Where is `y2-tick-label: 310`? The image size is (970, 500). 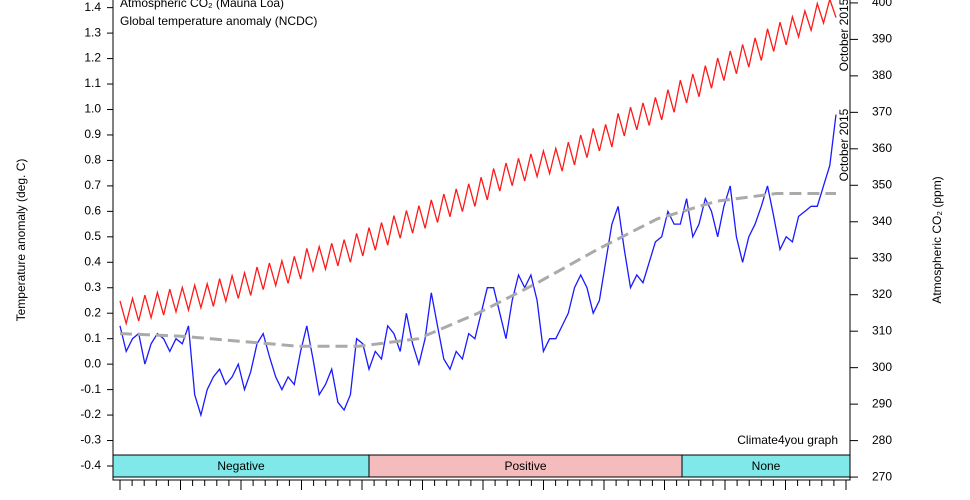 y2-tick-label: 310 is located at coordinates (882, 330).